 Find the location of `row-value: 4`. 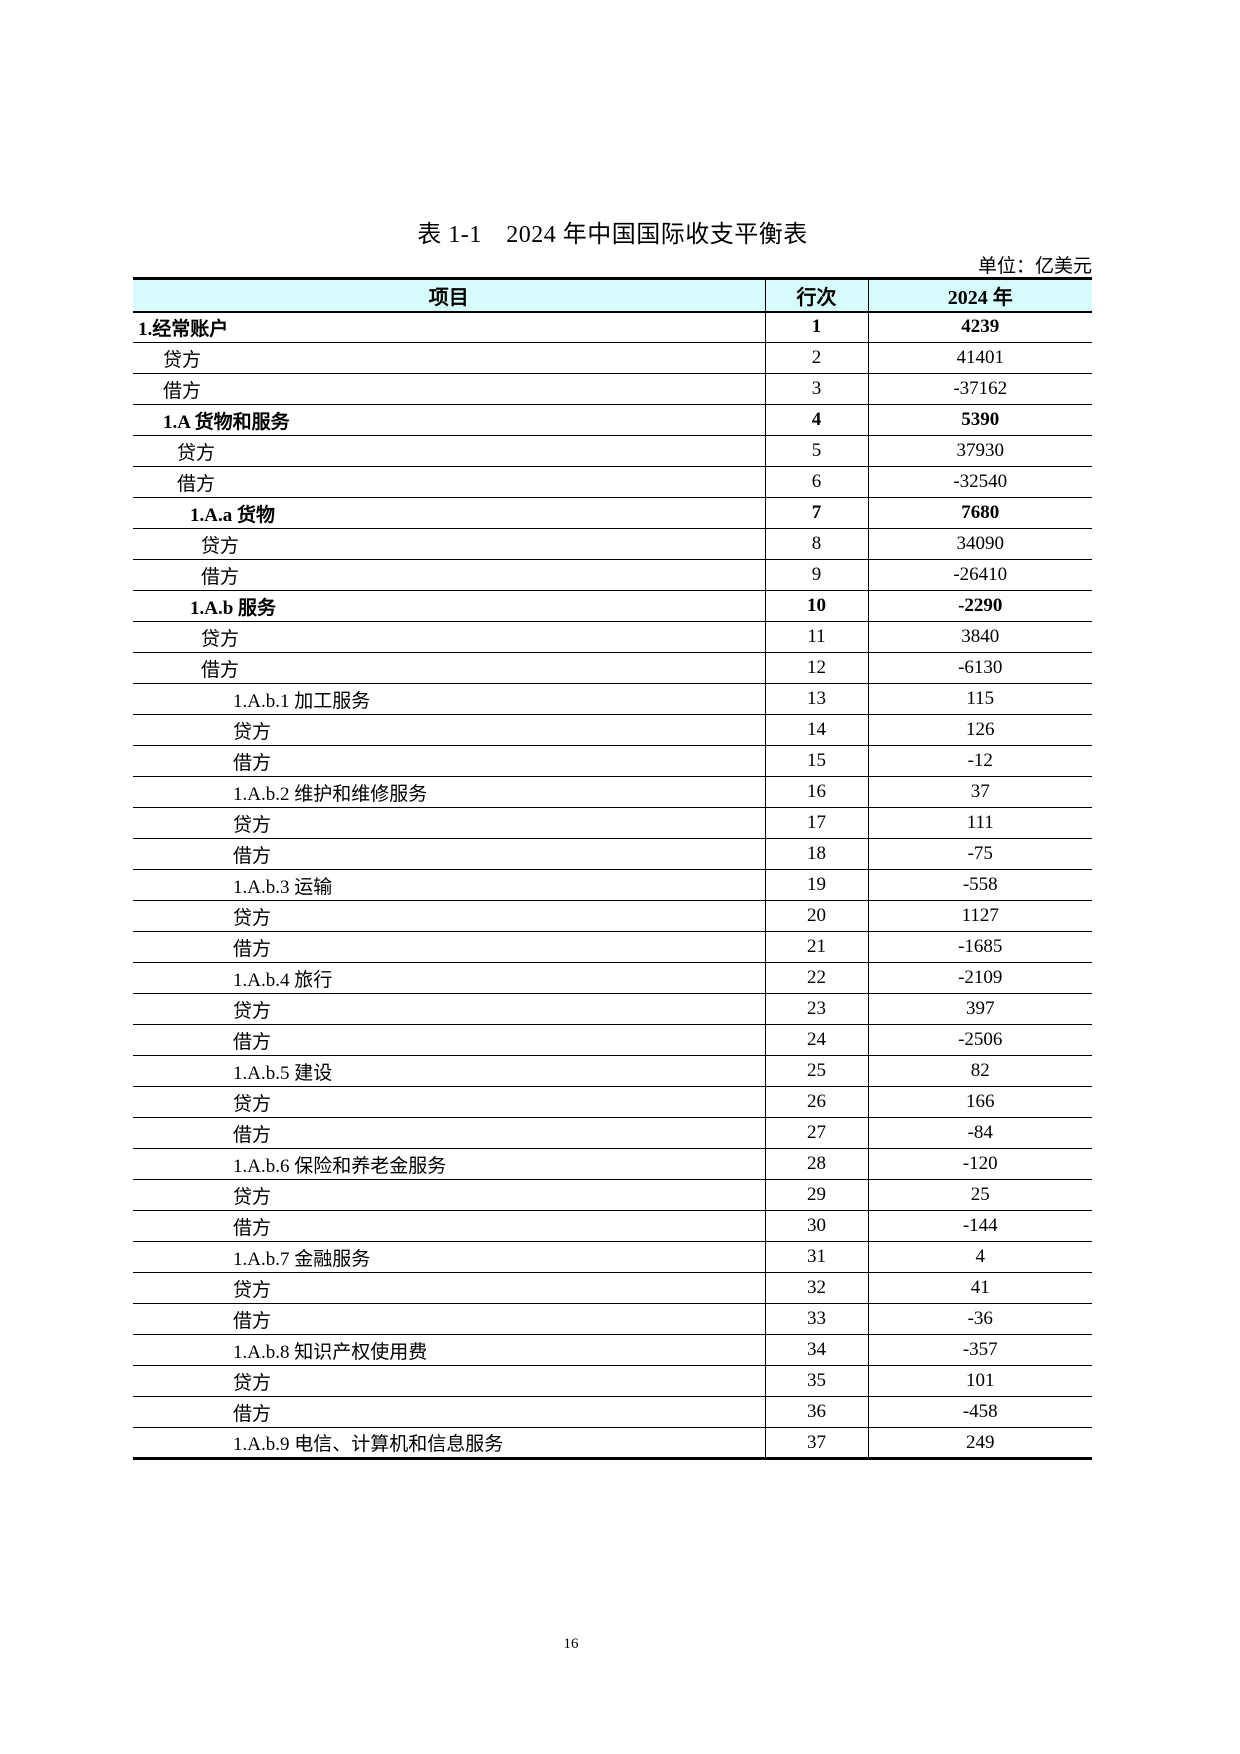

row-value: 4 is located at coordinates (980, 1257).